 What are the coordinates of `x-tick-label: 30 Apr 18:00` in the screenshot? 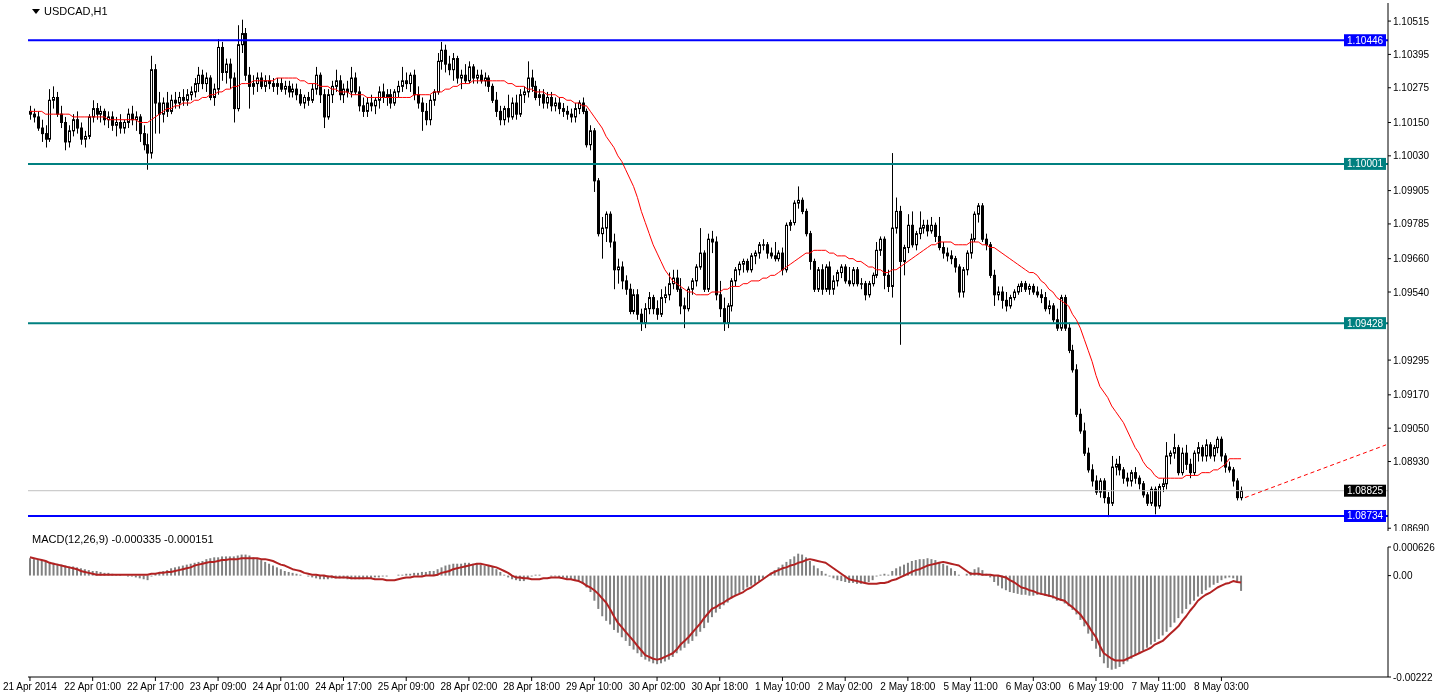 It's located at (720, 687).